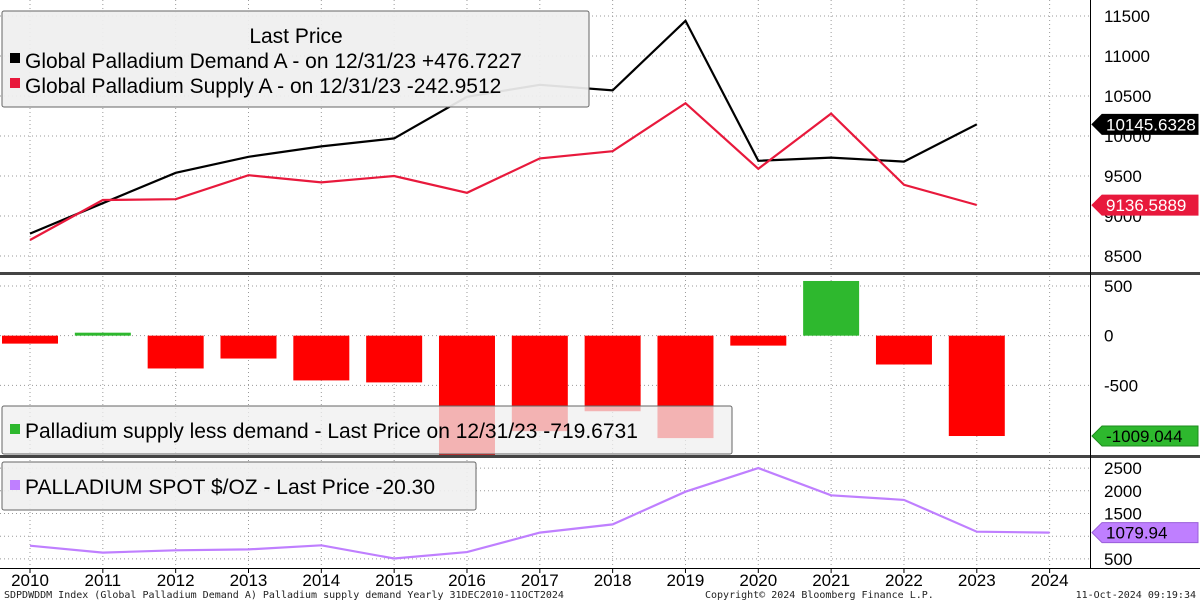 The height and width of the screenshot is (603, 1200). Describe the element at coordinates (613, 580) in the screenshot. I see `x-tick-label: 2018` at that location.